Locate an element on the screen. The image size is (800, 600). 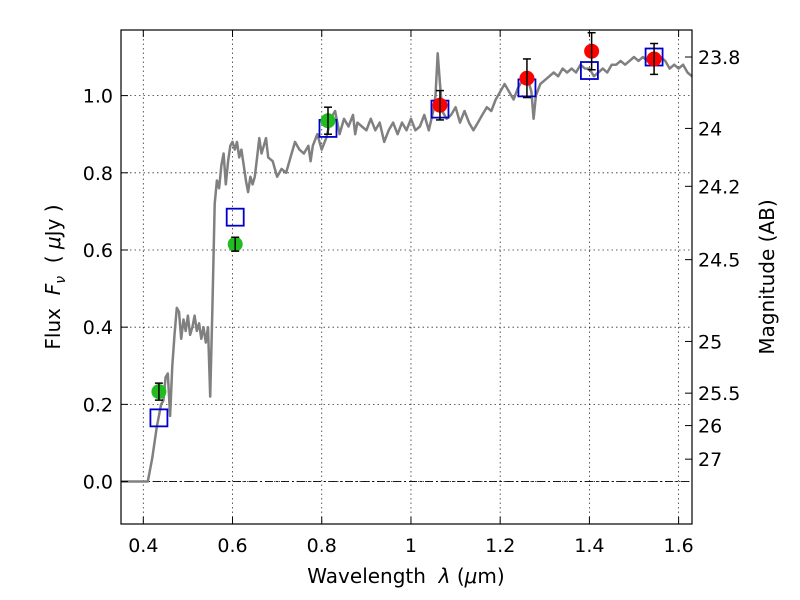
y-axis-label: Flux Fν ( μJy ) is located at coordinates (55, 276).